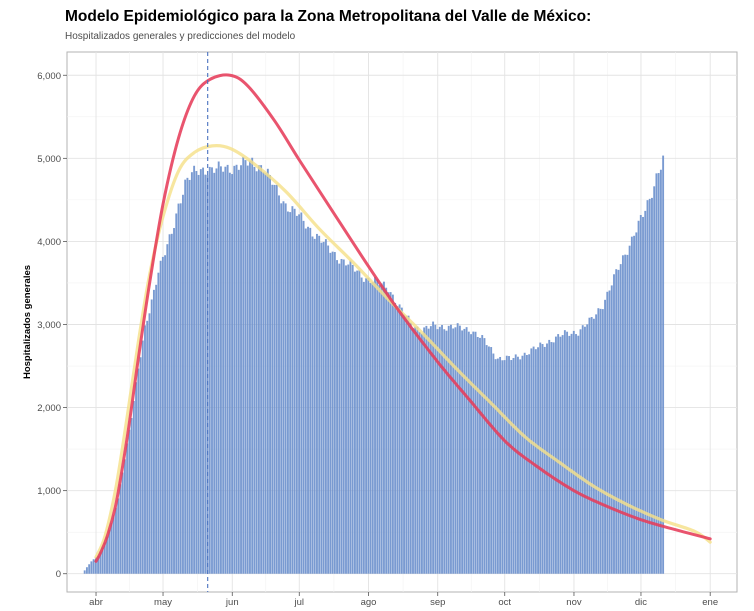  Describe the element at coordinates (574, 602) in the screenshot. I see `x-tick-label: nov` at that location.